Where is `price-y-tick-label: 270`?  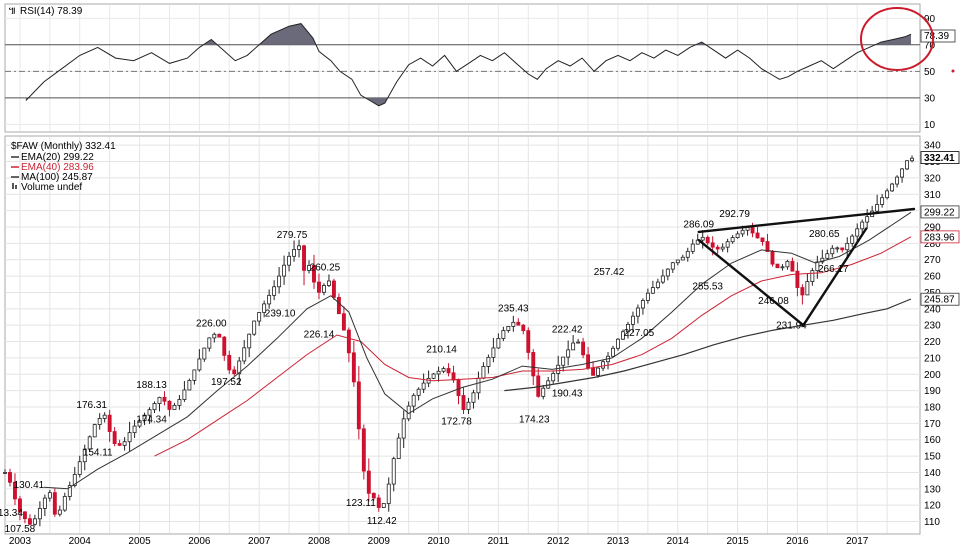 price-y-tick-label: 270 is located at coordinates (932, 260).